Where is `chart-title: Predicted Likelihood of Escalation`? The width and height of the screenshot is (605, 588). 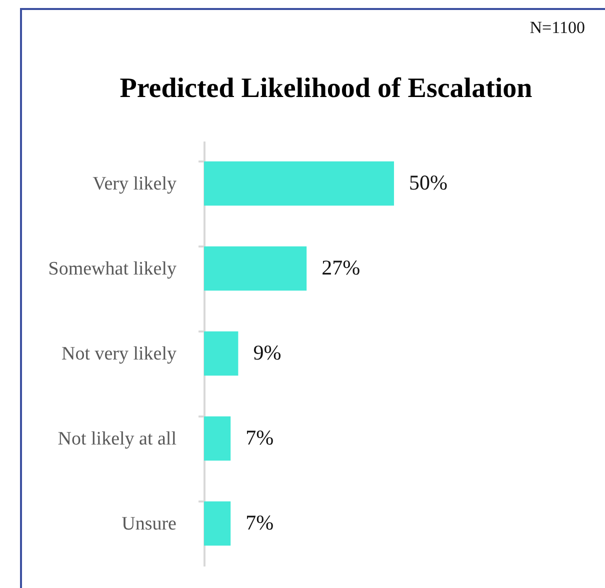 chart-title: Predicted Likelihood of Escalation is located at coordinates (326, 88).